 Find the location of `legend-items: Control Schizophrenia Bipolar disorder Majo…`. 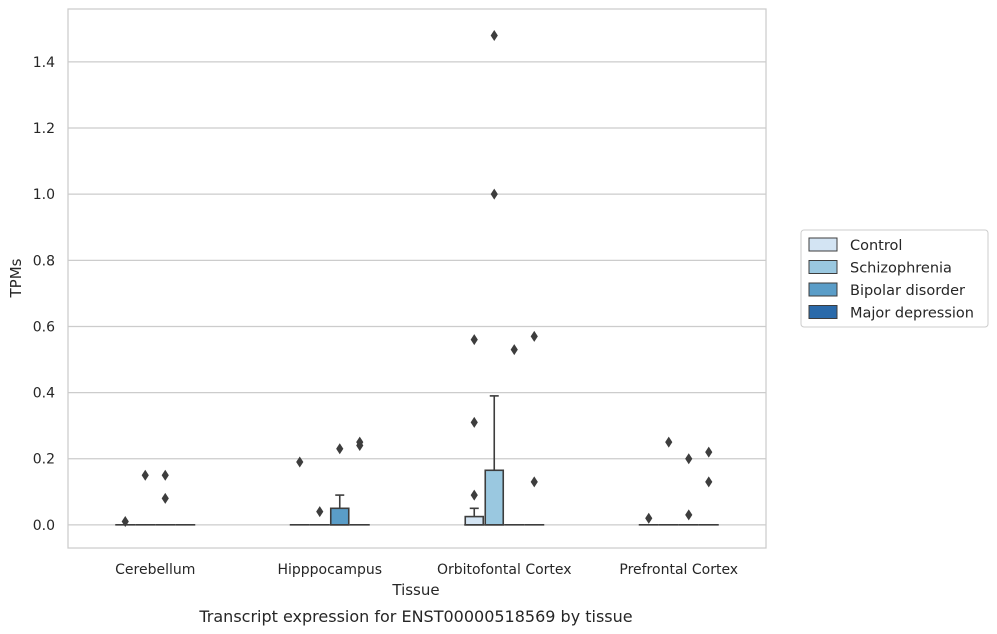

legend-items: Control Schizophrenia Bipolar disorder Majo… is located at coordinates (891, 279).